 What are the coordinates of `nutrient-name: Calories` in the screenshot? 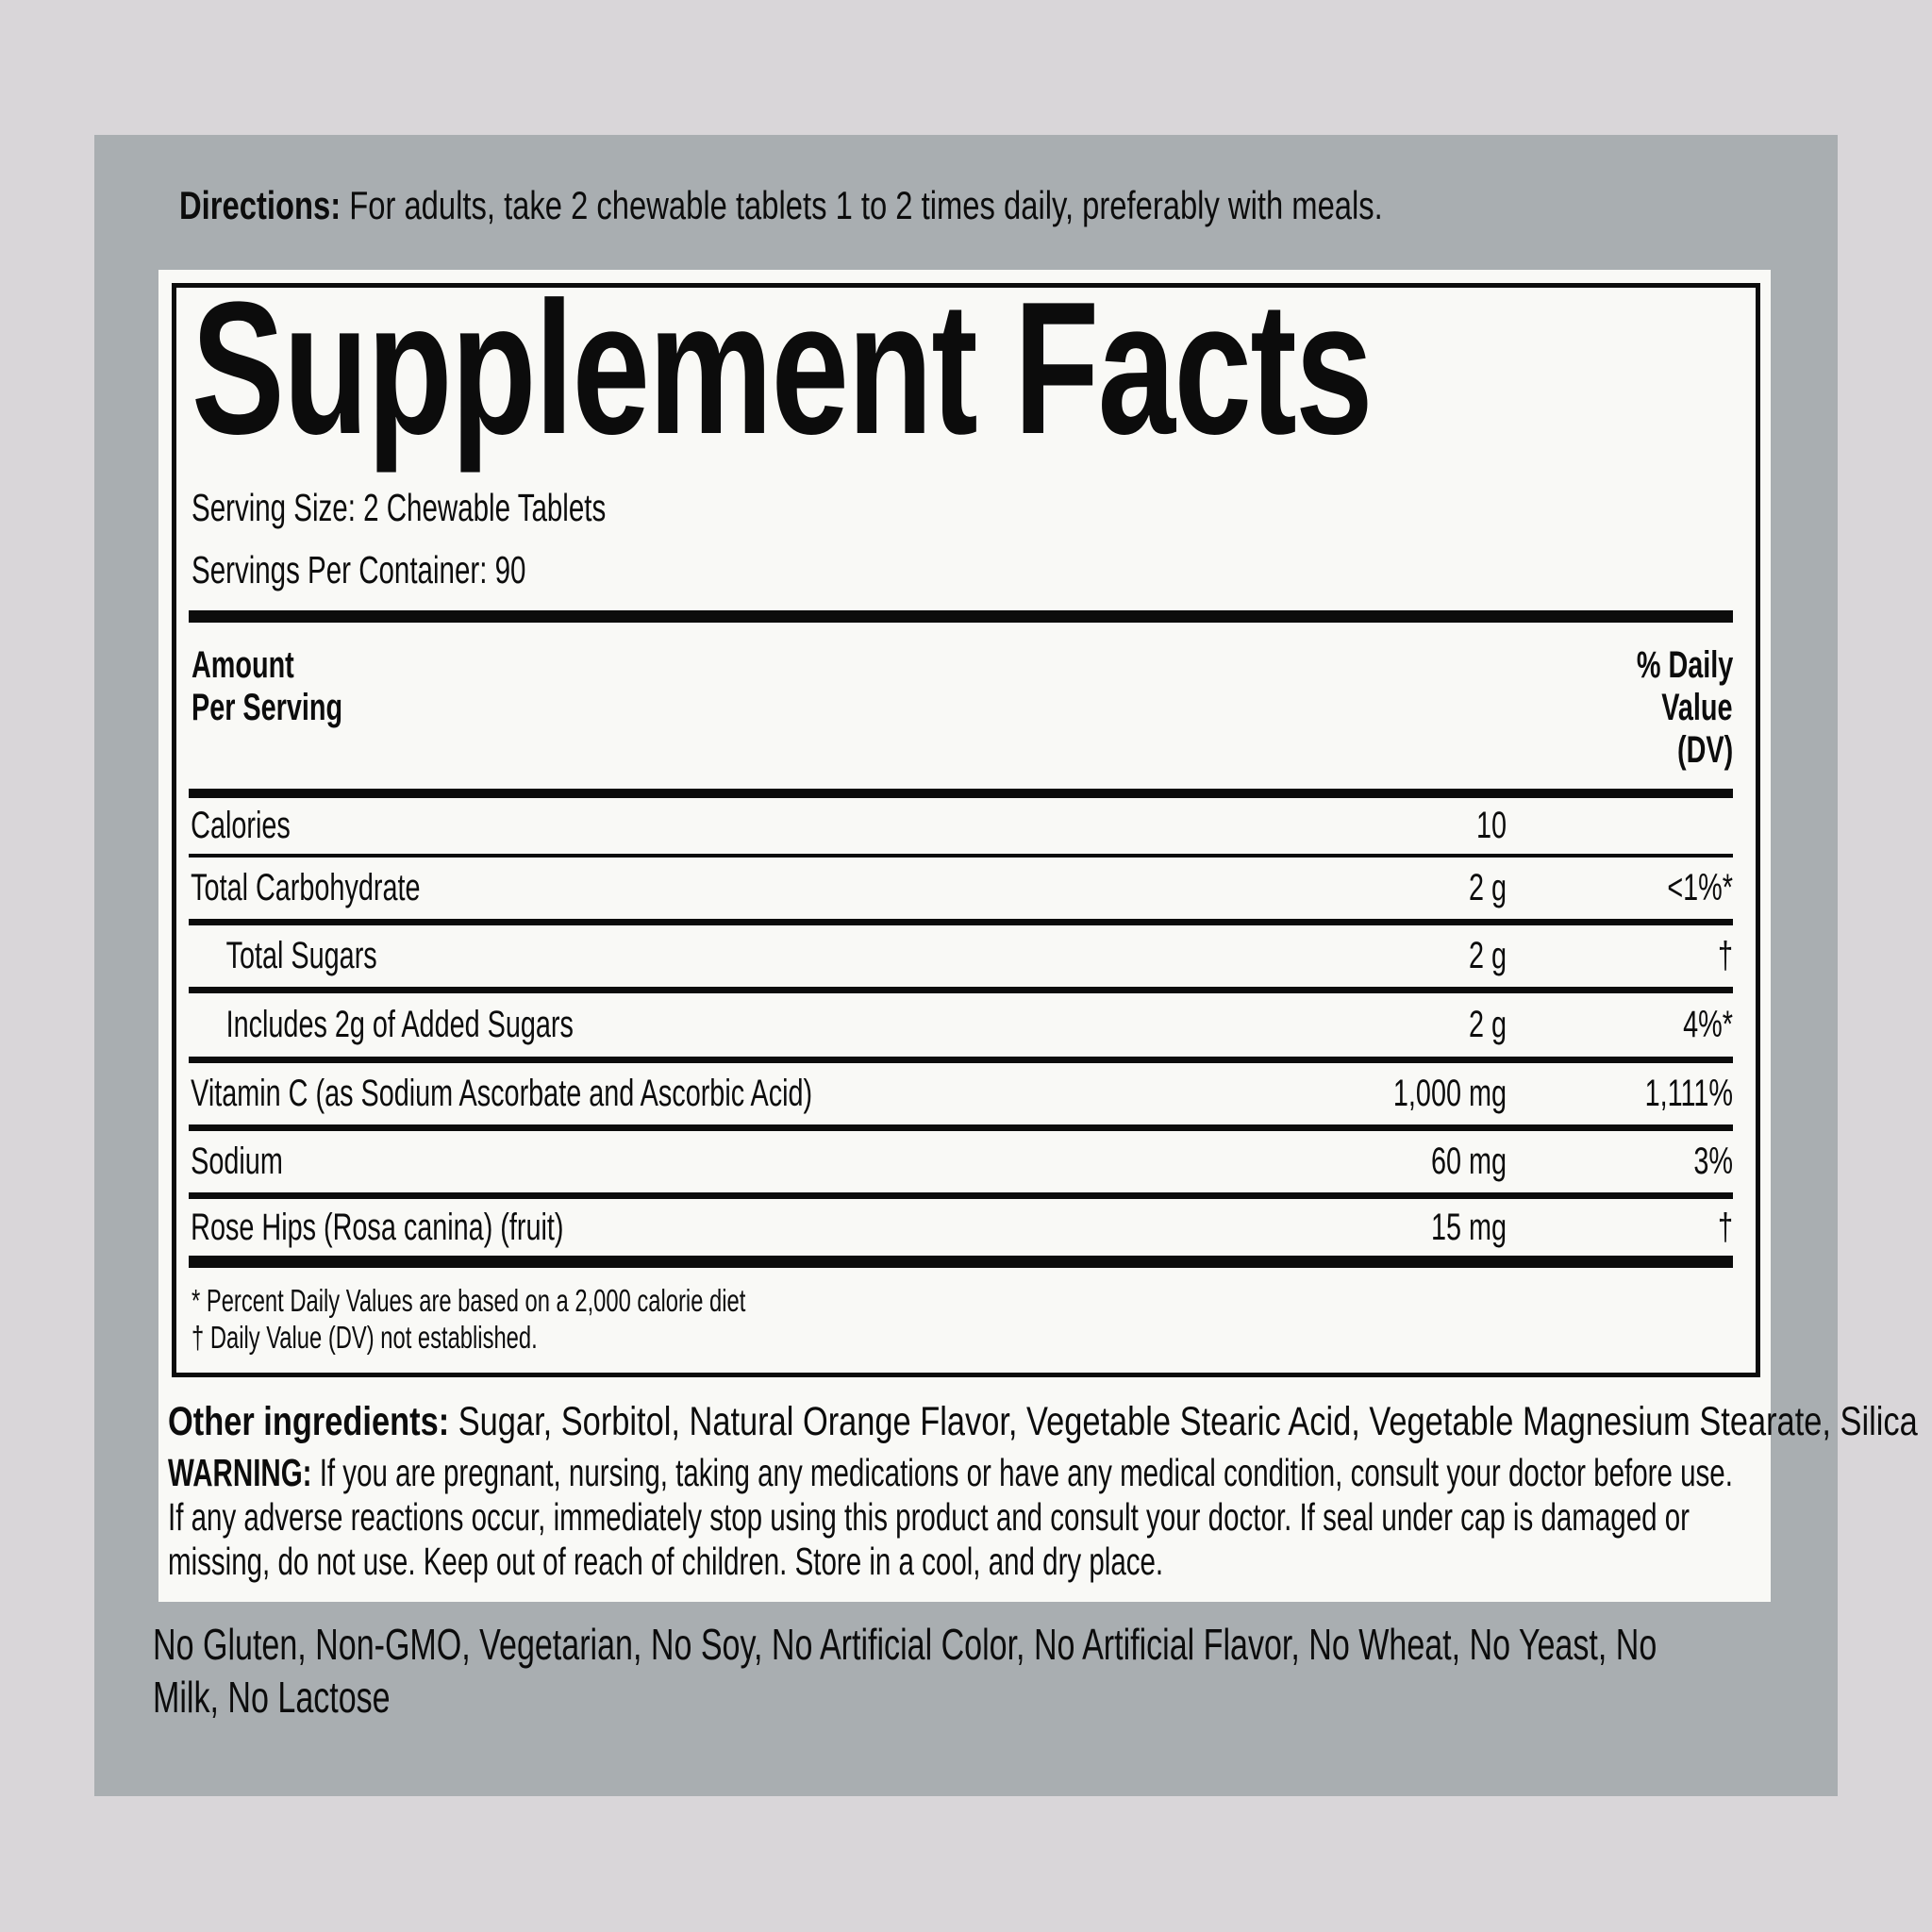 It's located at (241, 826).